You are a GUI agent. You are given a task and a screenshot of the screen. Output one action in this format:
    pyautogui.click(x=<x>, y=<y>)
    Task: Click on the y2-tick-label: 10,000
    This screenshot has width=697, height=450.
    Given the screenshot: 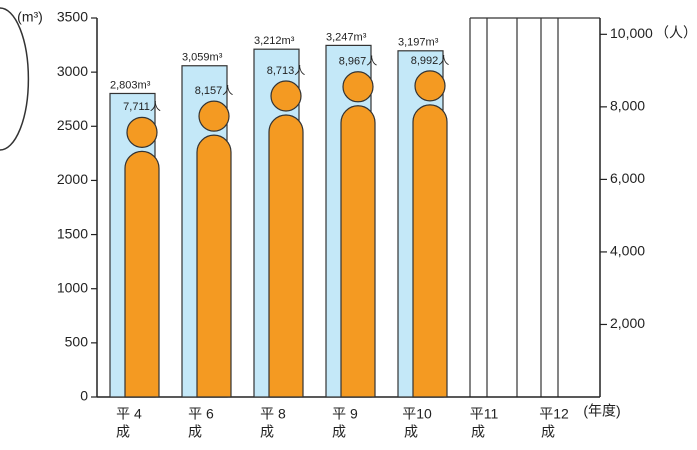 What is the action you would take?
    pyautogui.click(x=631, y=33)
    